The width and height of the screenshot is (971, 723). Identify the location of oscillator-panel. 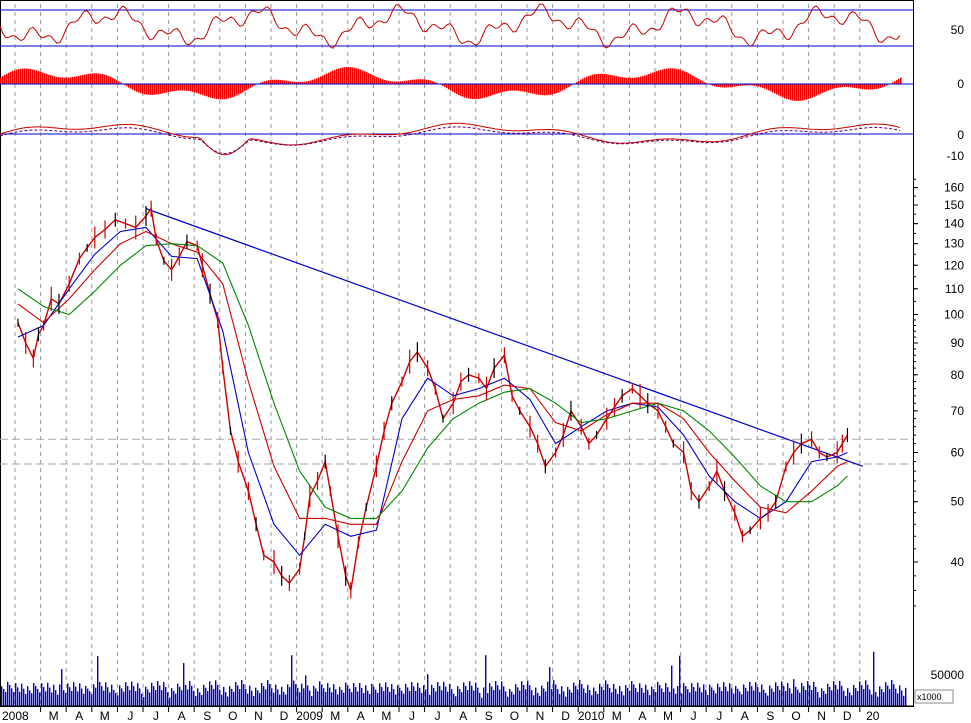
(456, 139).